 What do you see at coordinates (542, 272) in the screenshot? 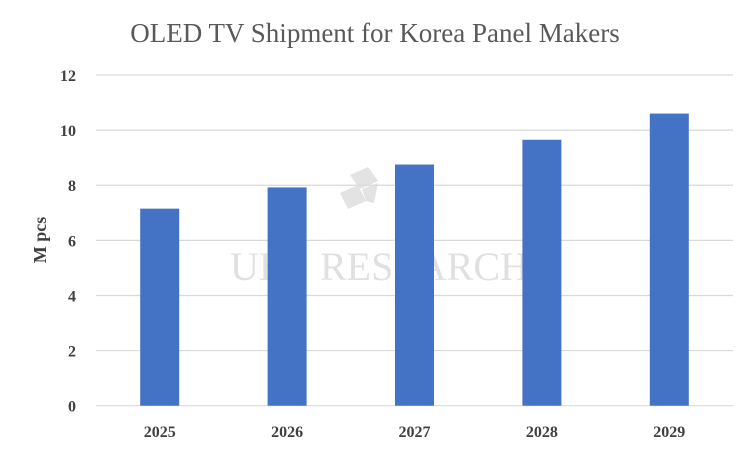
I see `bar-2028` at bounding box center [542, 272].